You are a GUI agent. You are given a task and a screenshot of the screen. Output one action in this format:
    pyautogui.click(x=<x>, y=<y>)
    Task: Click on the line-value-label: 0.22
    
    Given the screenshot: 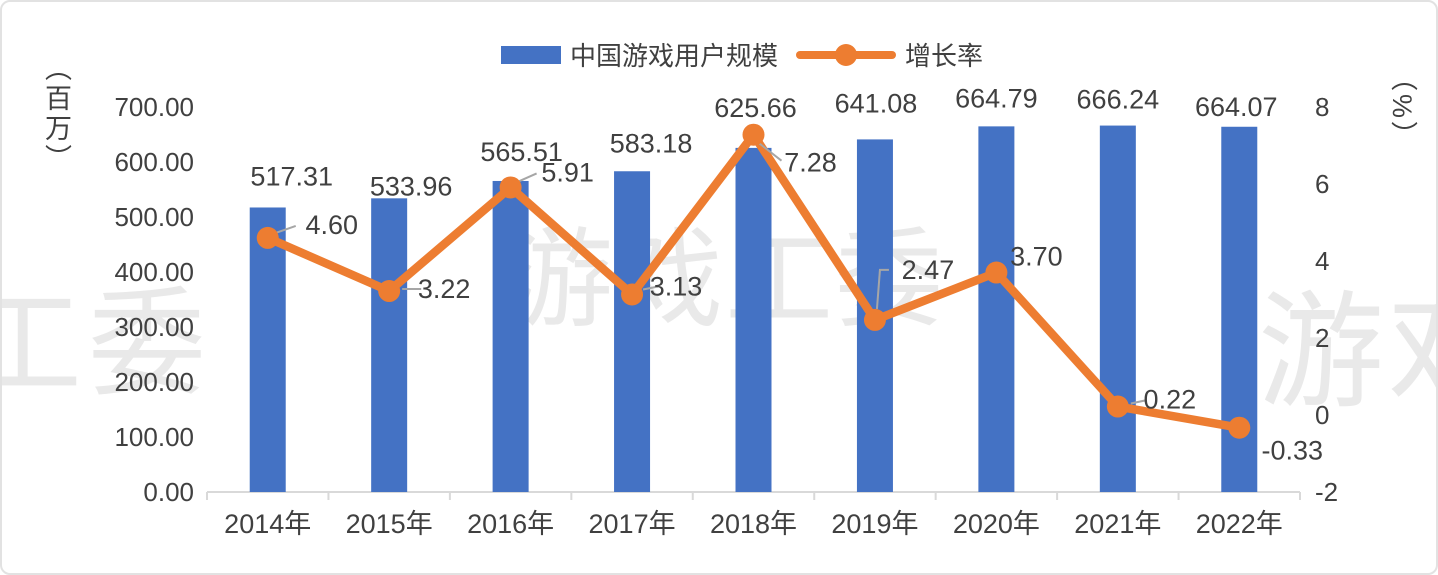 What is the action you would take?
    pyautogui.click(x=1170, y=400)
    